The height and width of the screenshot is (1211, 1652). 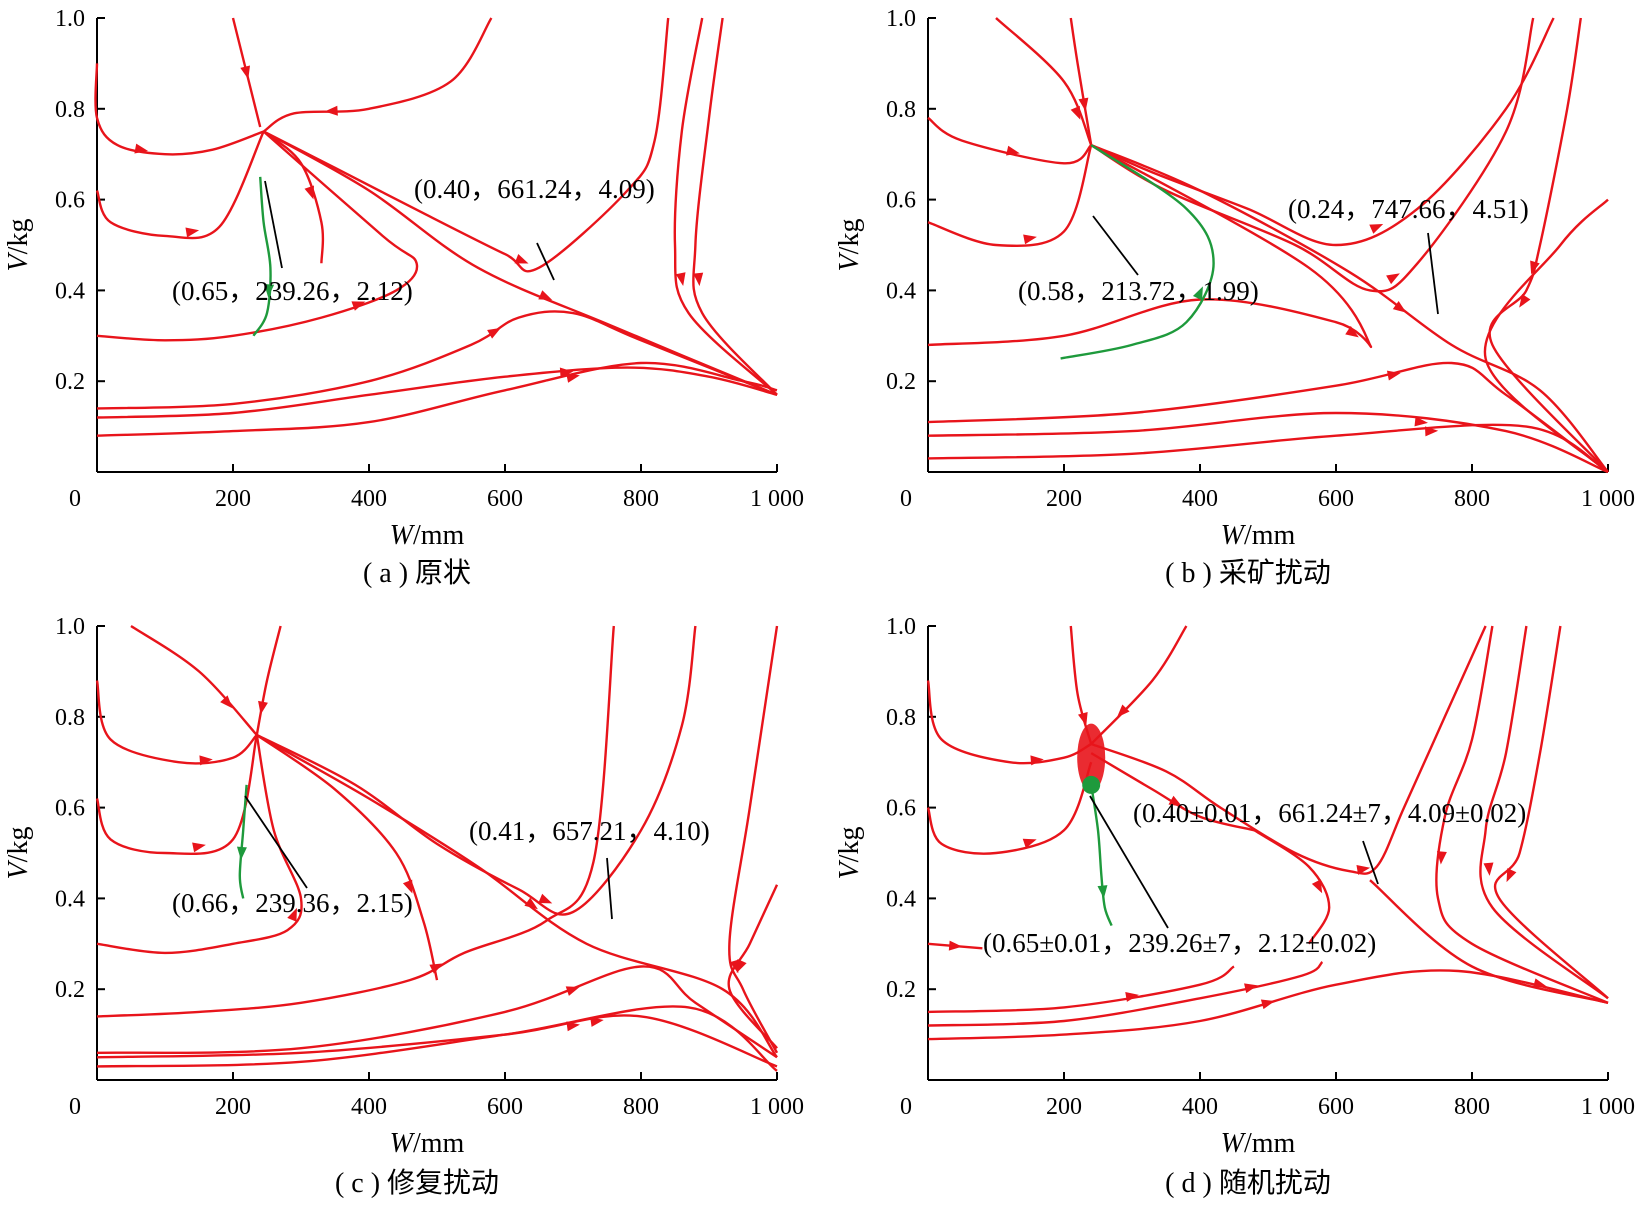 What do you see at coordinates (292, 291) in the screenshot?
I see `equilibrium-annotation: (0.65，239.26，2.12)` at bounding box center [292, 291].